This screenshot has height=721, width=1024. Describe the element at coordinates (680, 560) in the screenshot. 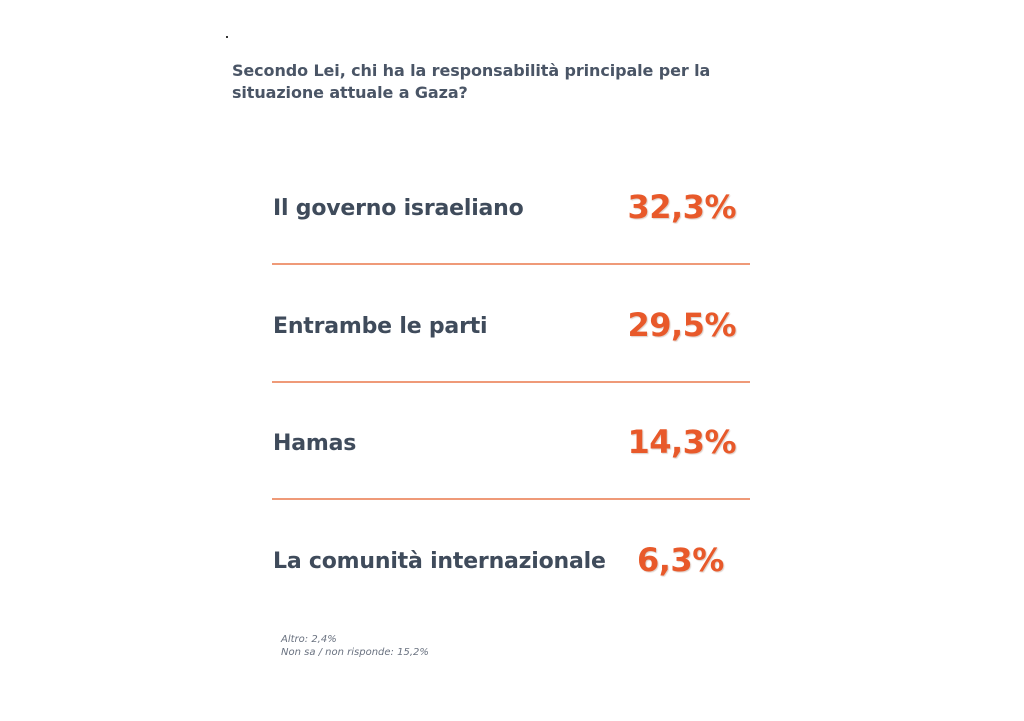

I see `result-value: 6,3%` at that location.